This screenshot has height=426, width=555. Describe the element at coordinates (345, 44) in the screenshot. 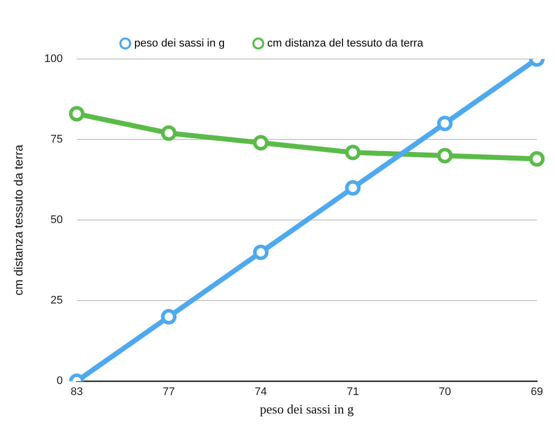

I see `legend-label: cm distanza del tessuto da terra` at that location.